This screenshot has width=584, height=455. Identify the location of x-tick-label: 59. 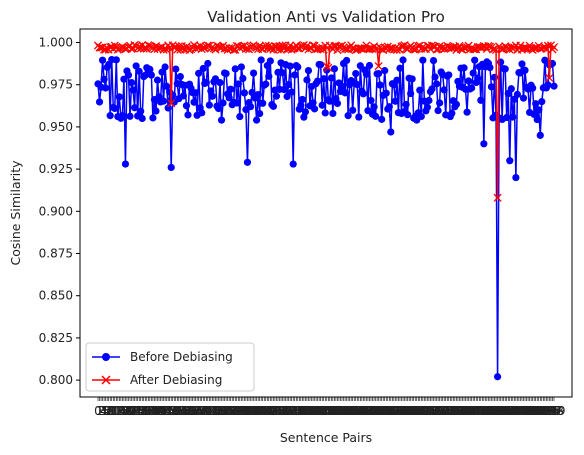
(187, 411).